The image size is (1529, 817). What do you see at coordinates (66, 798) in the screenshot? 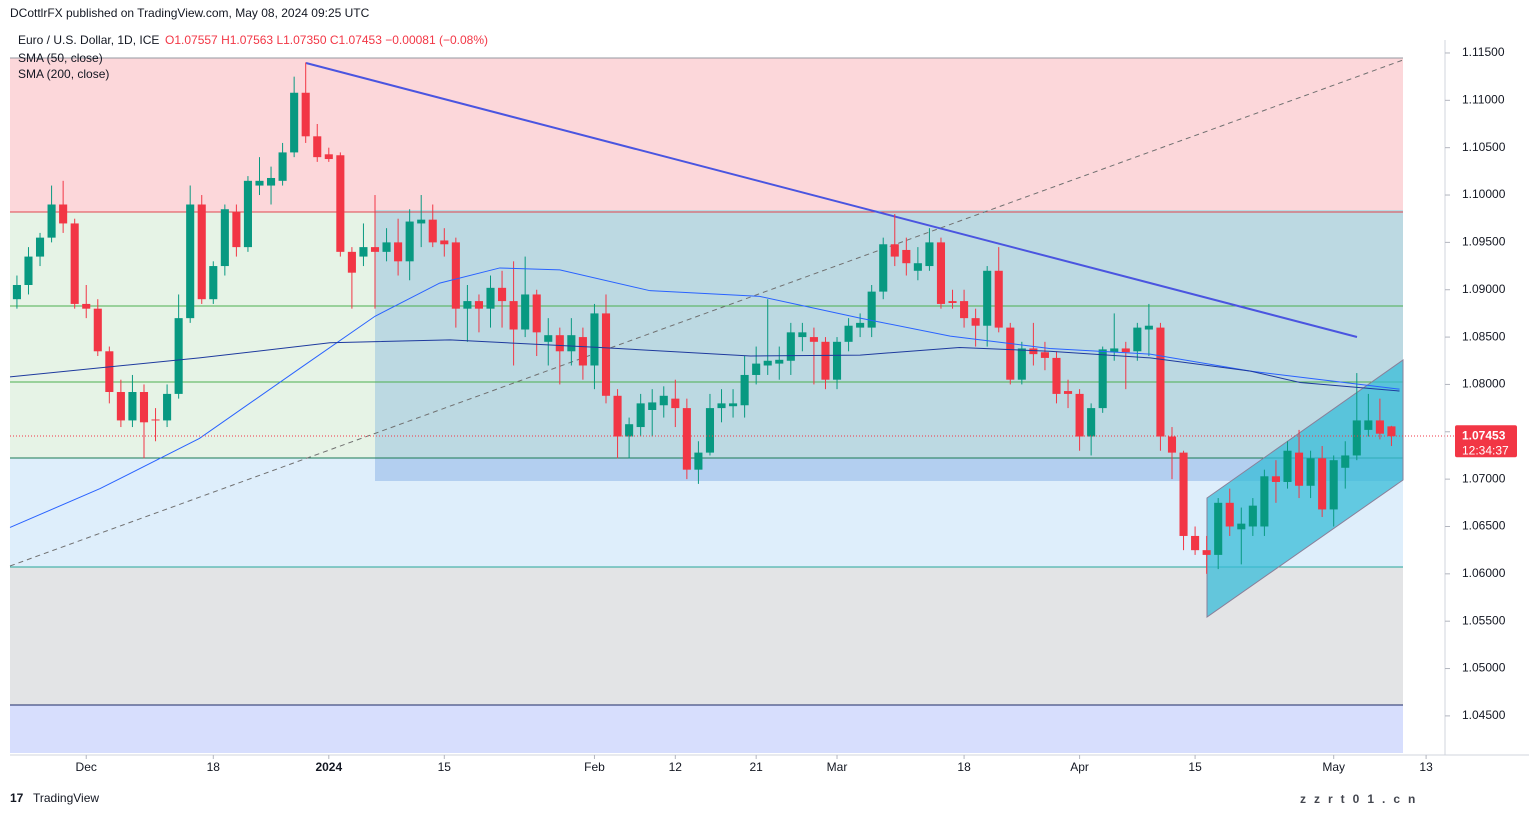
I see `brand: TradingView` at bounding box center [66, 798].